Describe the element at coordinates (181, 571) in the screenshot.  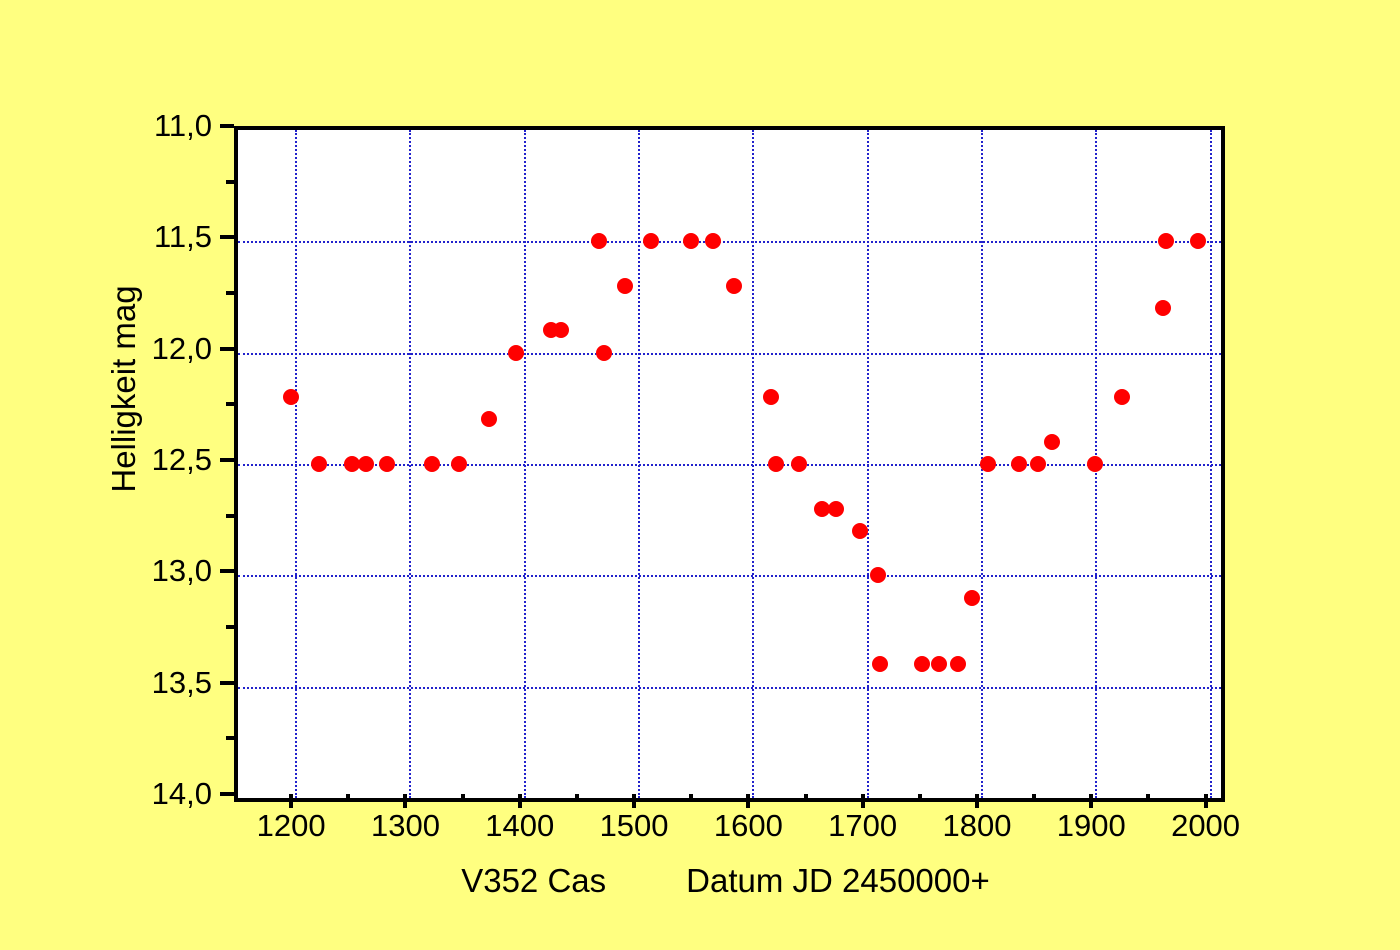
I see `y-tick-label: 13,0` at that location.